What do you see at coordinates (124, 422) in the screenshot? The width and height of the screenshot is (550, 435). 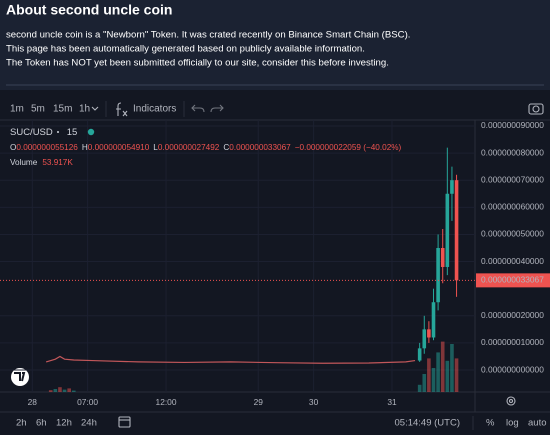 I see `go-to-date` at bounding box center [124, 422].